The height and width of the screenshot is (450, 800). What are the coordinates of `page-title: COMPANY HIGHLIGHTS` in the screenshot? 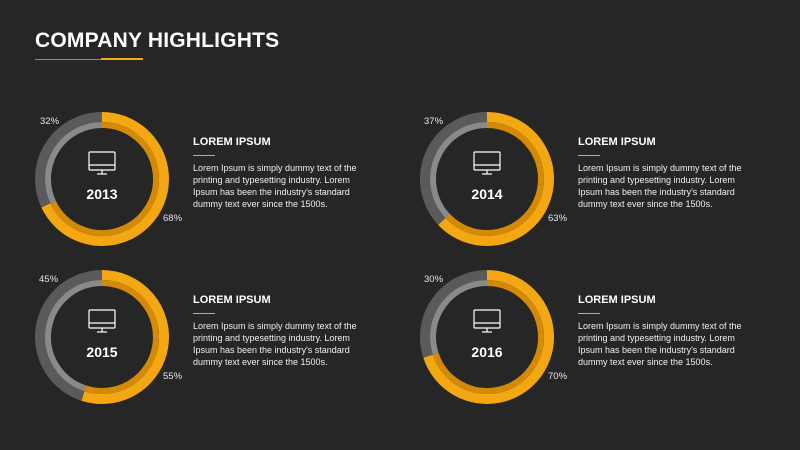 It's located at (157, 40).